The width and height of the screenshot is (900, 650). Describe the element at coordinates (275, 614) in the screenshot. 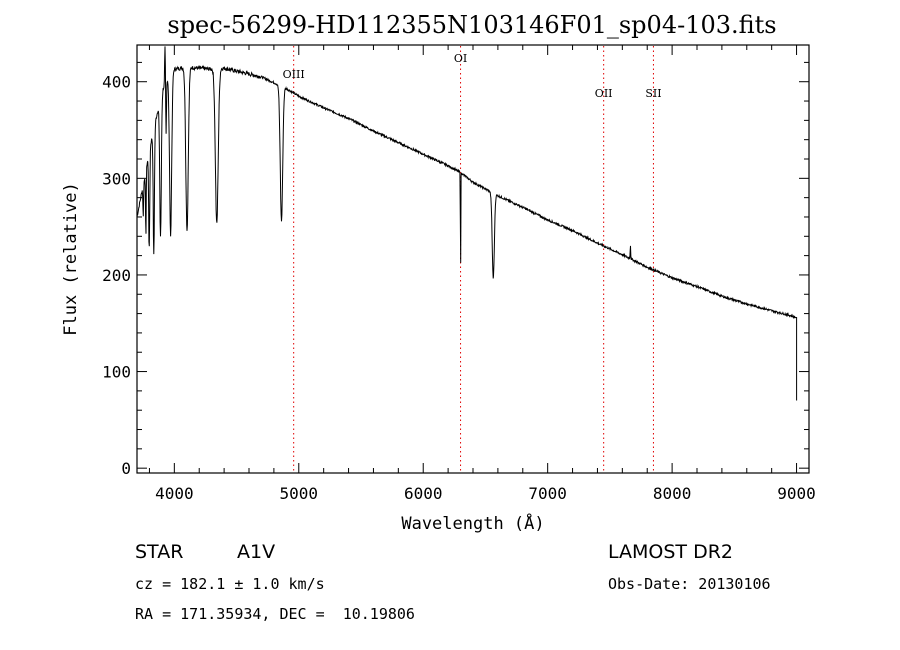

I see `coordinates: RA = 171.35934, DEC = 10.19806` at that location.